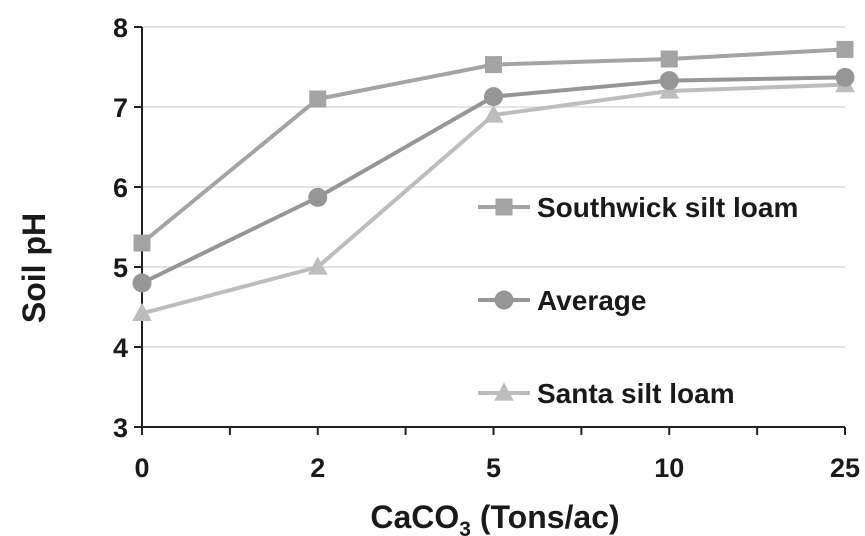  What do you see at coordinates (504, 207) in the screenshot?
I see `legend-marker-southwick-silt-loam` at bounding box center [504, 207].